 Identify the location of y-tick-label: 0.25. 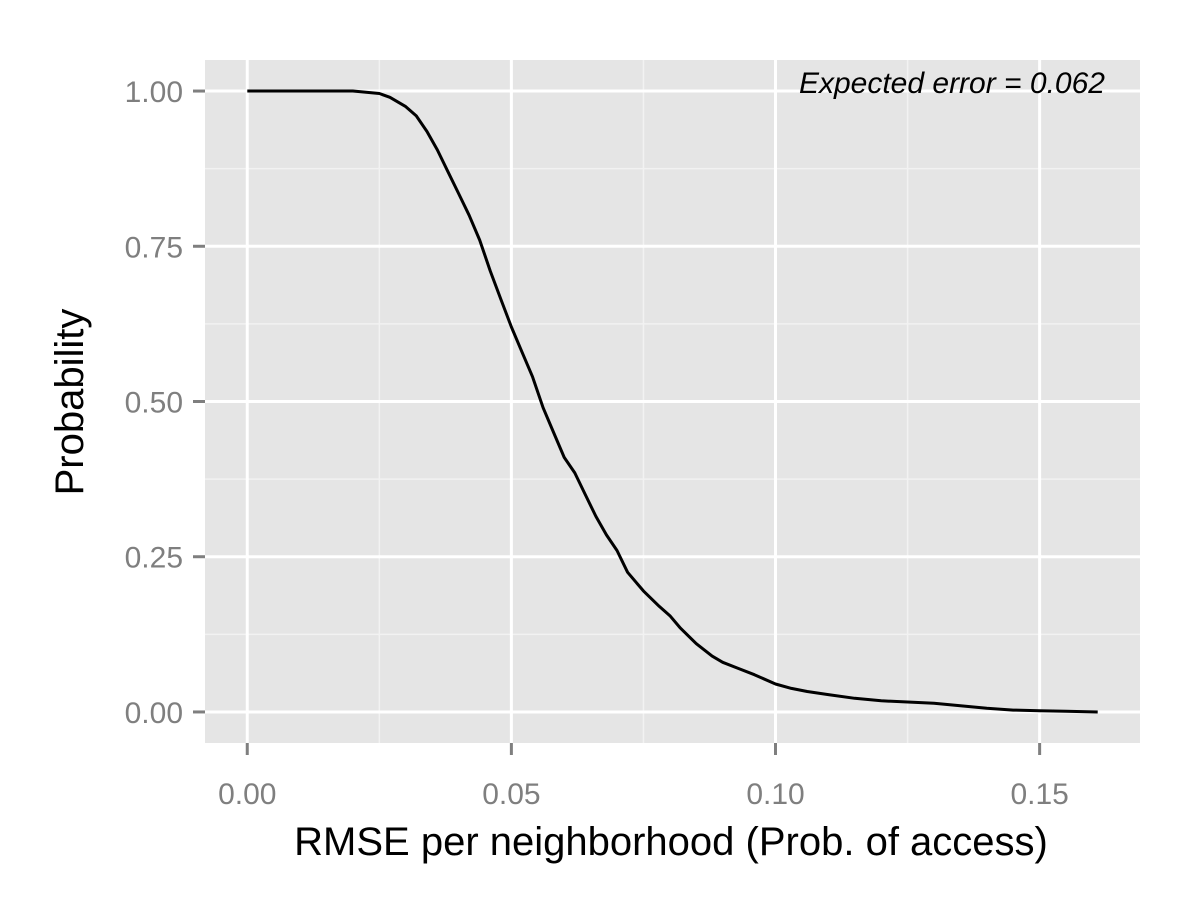
(154, 558).